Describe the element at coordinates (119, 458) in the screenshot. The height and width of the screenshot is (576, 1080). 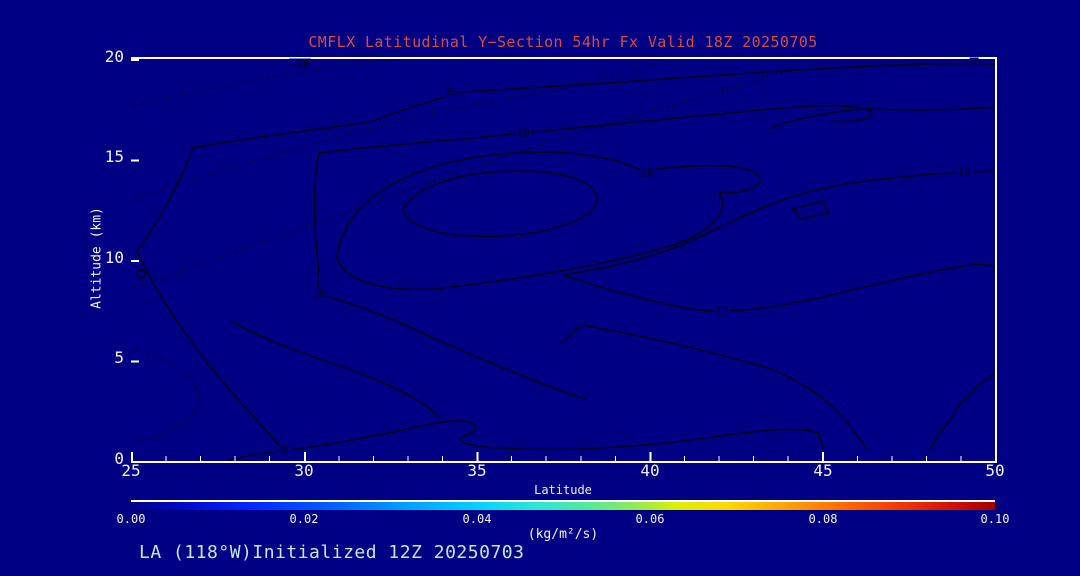
I see `y-tick-label: 0` at that location.